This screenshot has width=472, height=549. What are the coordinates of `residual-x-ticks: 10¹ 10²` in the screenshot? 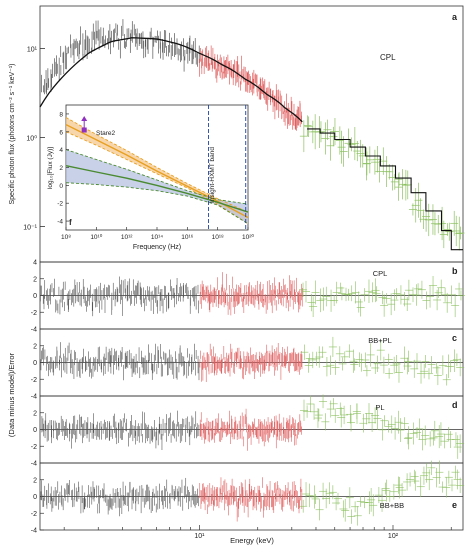 It's located at (257, 532).